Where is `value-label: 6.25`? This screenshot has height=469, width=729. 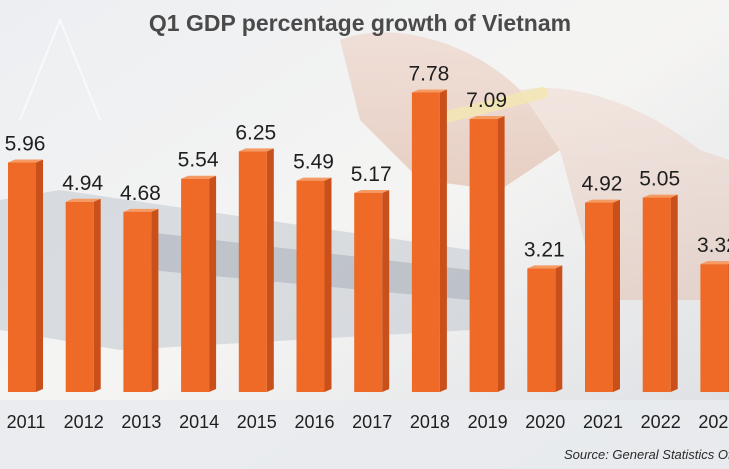 value-label: 6.25 is located at coordinates (255, 132).